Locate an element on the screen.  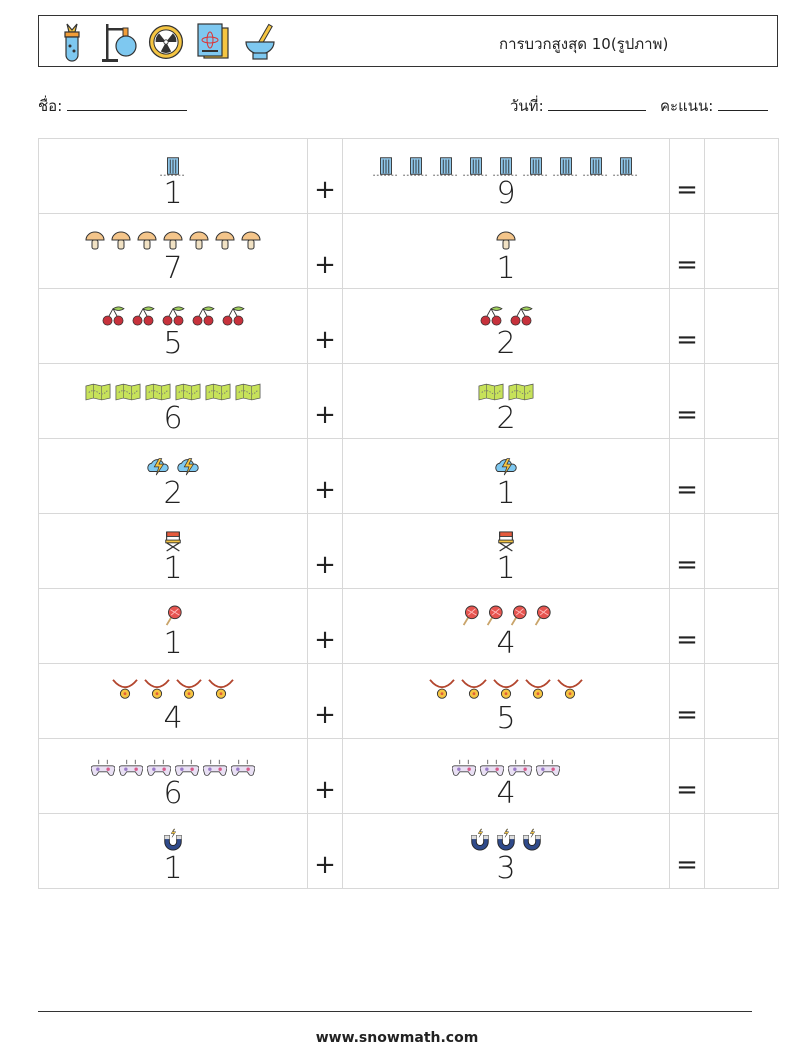
addend-b: 9 is located at coordinates (506, 193).